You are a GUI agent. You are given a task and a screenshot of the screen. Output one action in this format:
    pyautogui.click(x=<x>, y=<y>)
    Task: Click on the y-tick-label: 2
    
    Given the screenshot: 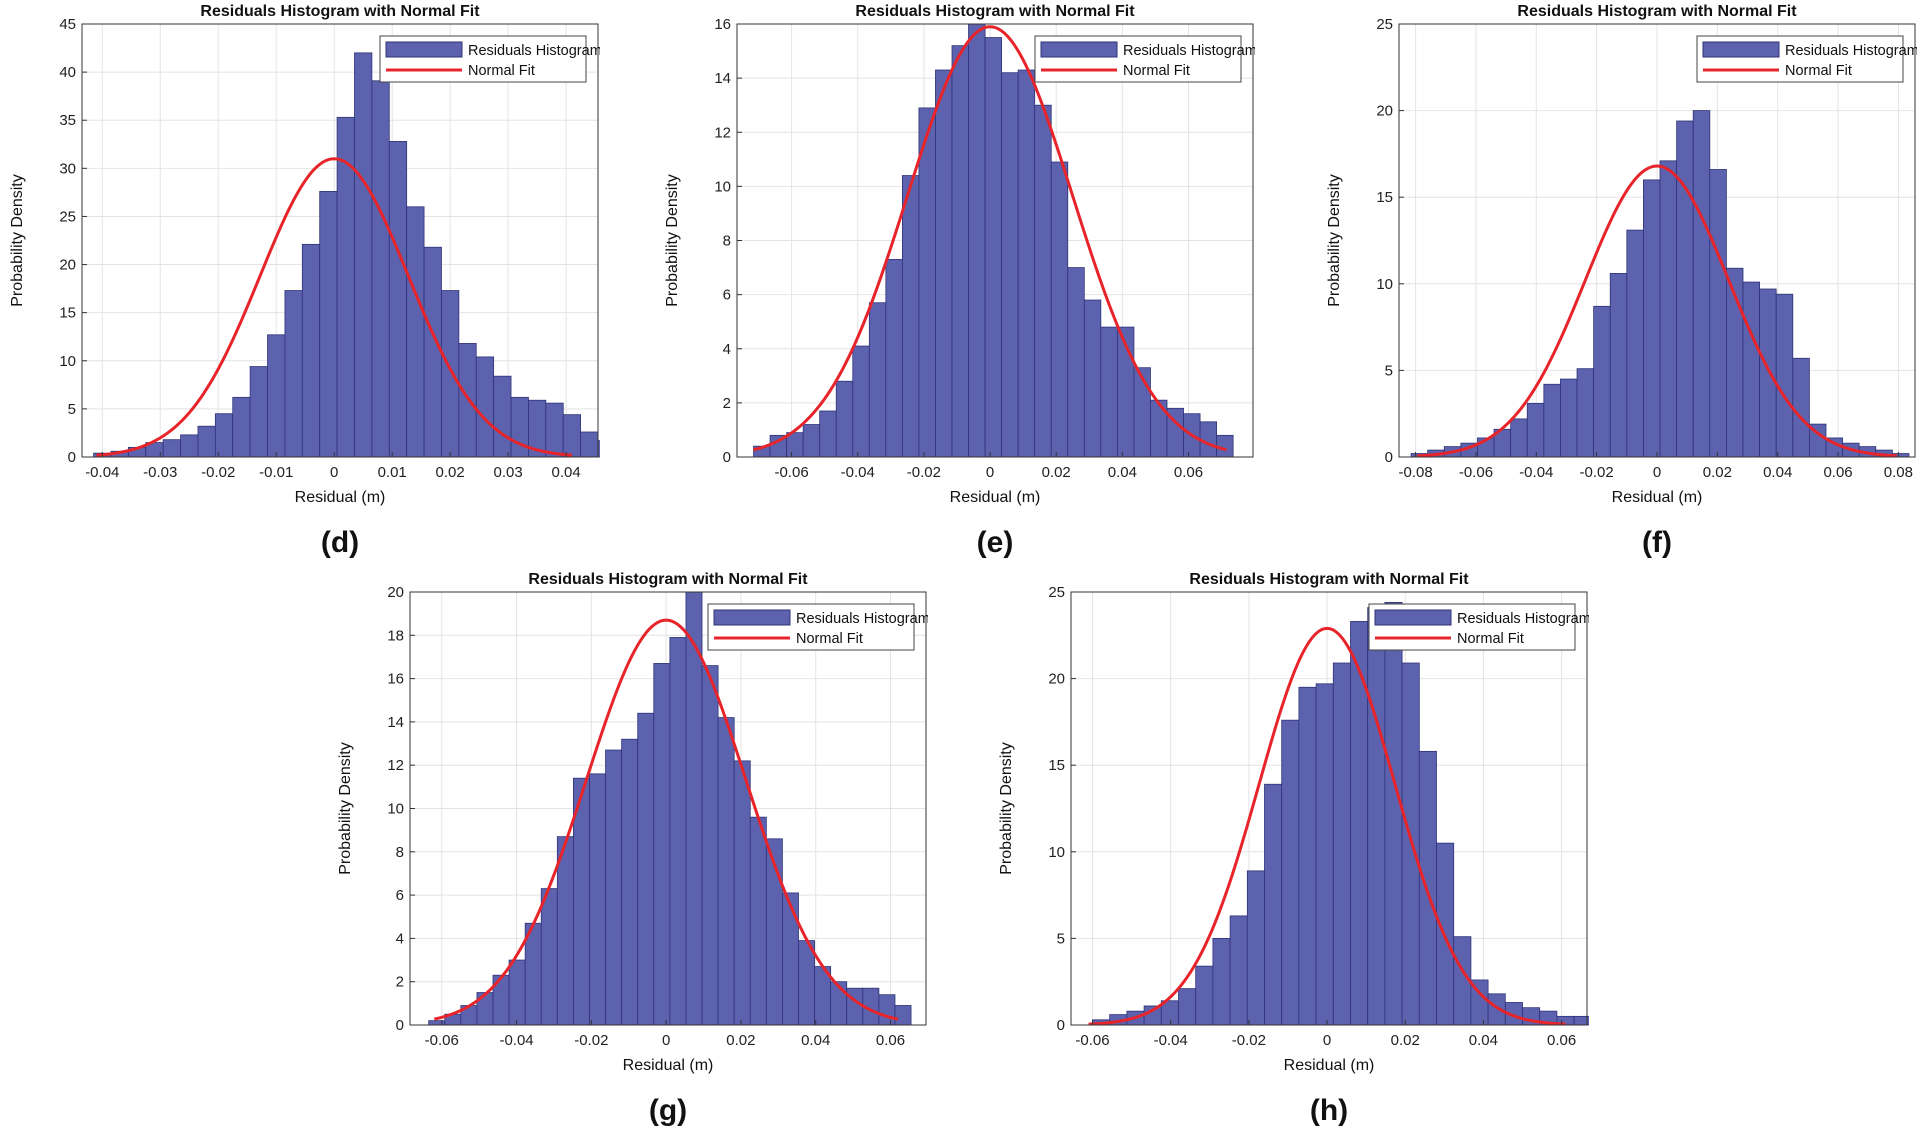 What is the action you would take?
    pyautogui.click(x=400, y=982)
    